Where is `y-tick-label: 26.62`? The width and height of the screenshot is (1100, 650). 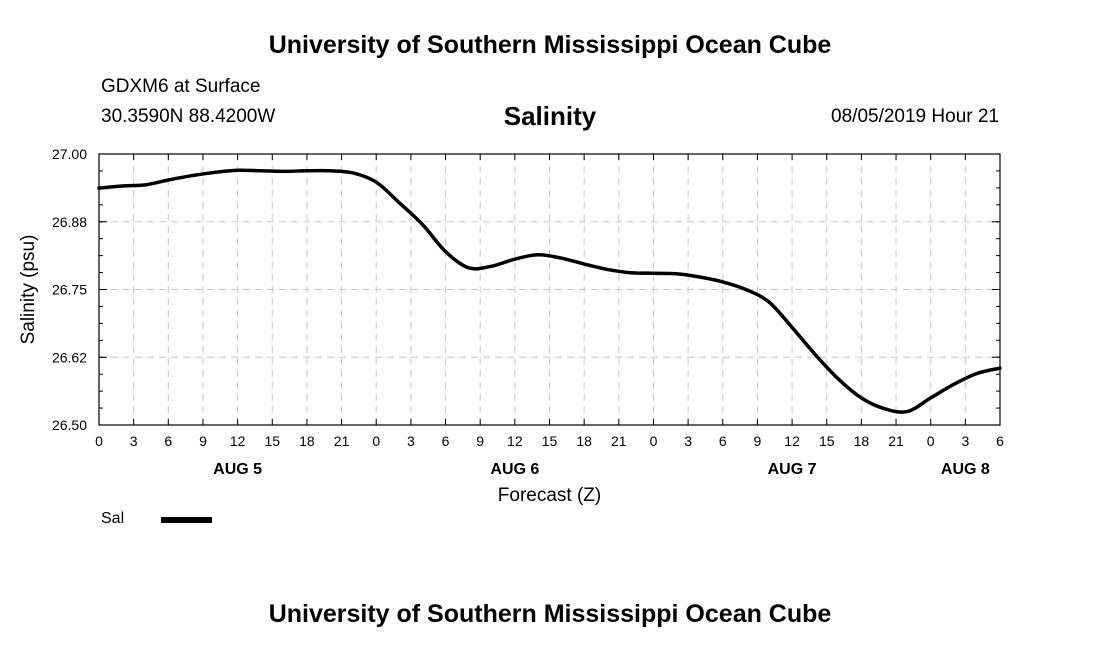
y-tick-label: 26.62 is located at coordinates (69, 357).